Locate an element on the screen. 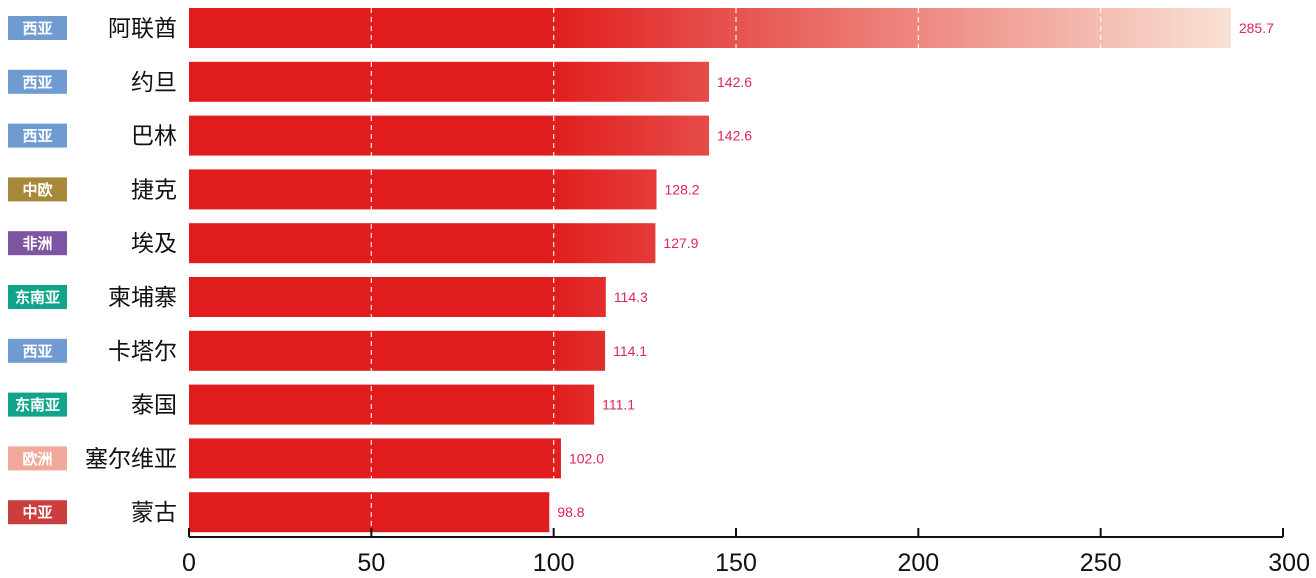 The width and height of the screenshot is (1316, 578). country-label: 柬埔寨 is located at coordinates (142, 298).